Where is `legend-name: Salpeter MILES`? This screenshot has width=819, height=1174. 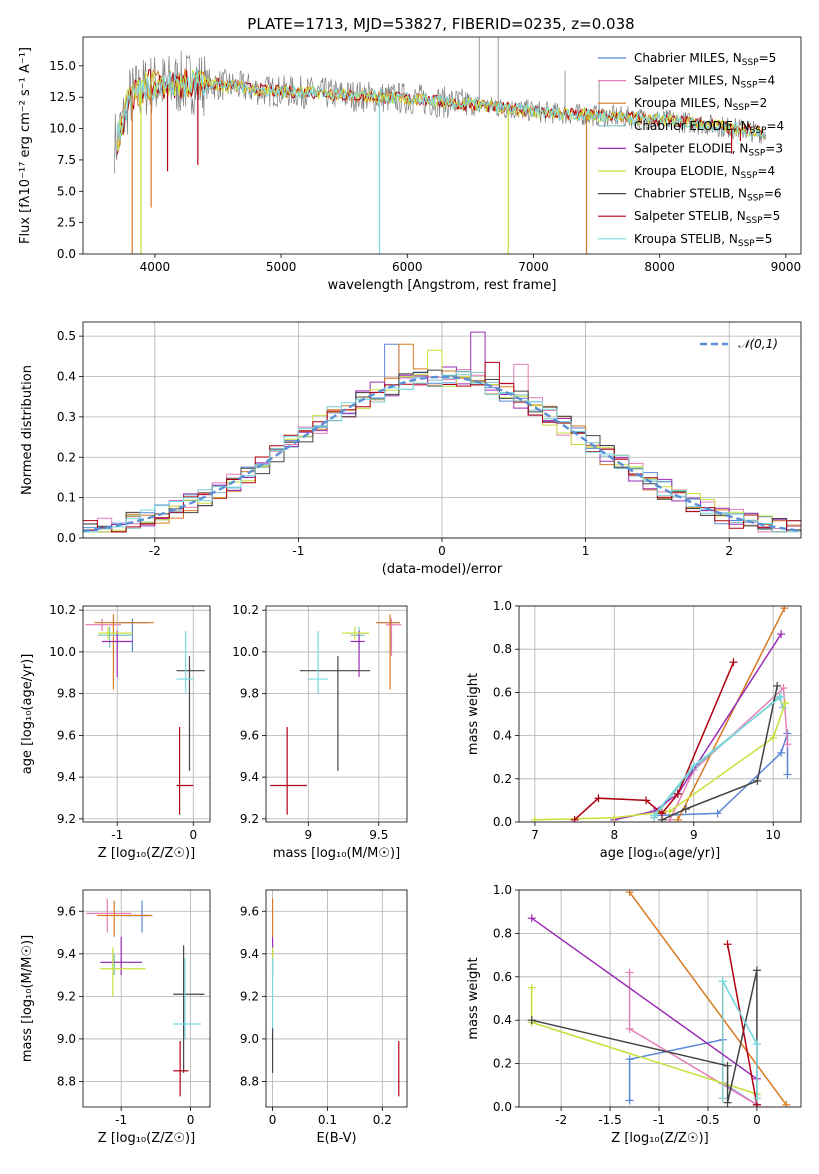 legend-name: Salpeter MILES is located at coordinates (679, 81).